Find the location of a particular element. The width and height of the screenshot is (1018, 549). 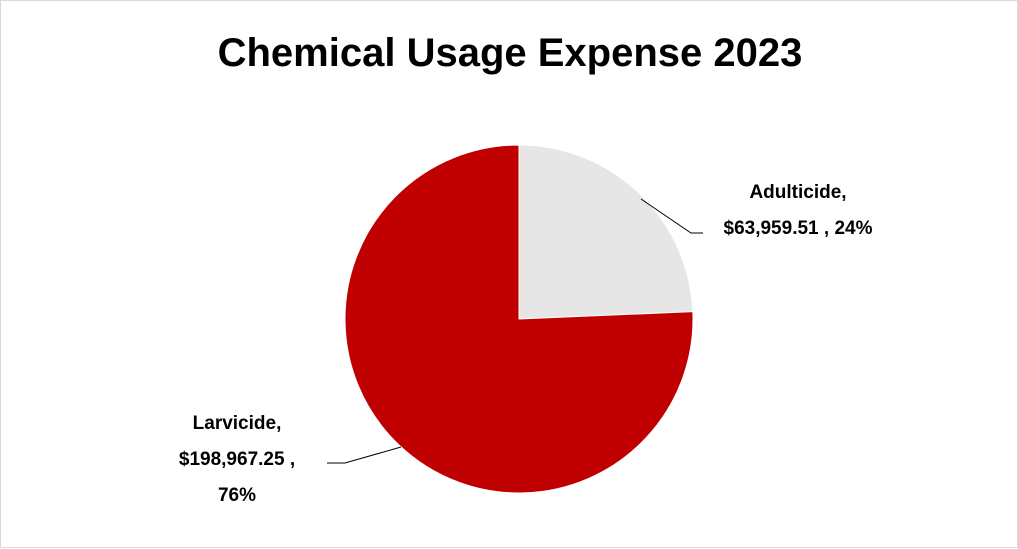

adulticide-label-line2: $63,959.51 , 24% is located at coordinates (798, 228).